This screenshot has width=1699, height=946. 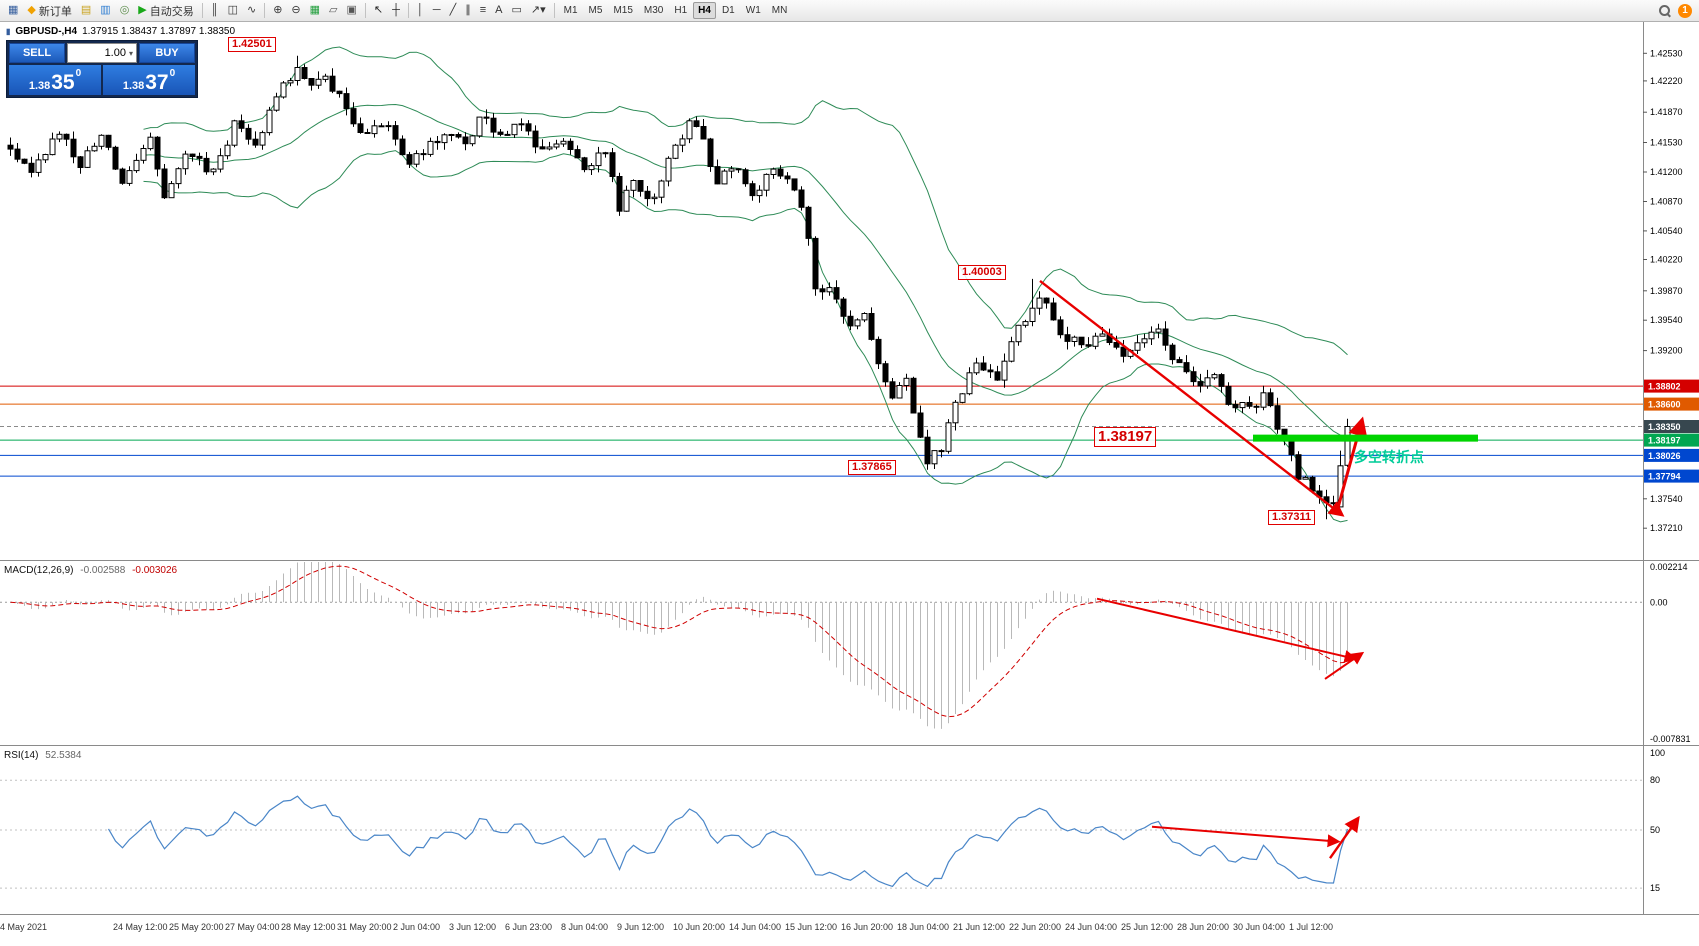 What do you see at coordinates (396, 11) in the screenshot?
I see `crosshair-icon: ┼` at bounding box center [396, 11].